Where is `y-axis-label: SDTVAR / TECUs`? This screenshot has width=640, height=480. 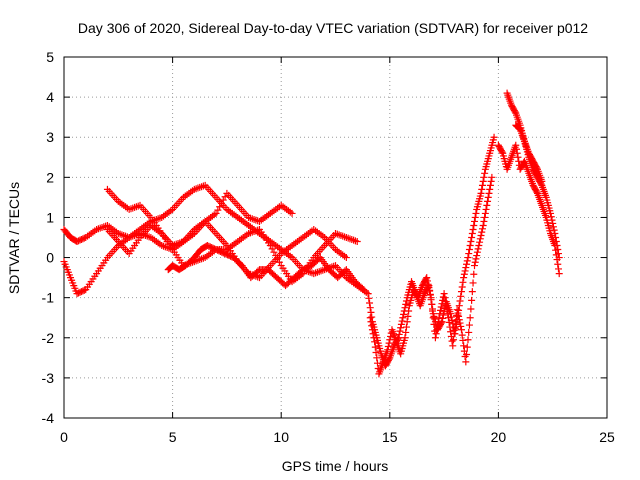 y-axis-label: SDTVAR / TECUs is located at coordinates (14, 238).